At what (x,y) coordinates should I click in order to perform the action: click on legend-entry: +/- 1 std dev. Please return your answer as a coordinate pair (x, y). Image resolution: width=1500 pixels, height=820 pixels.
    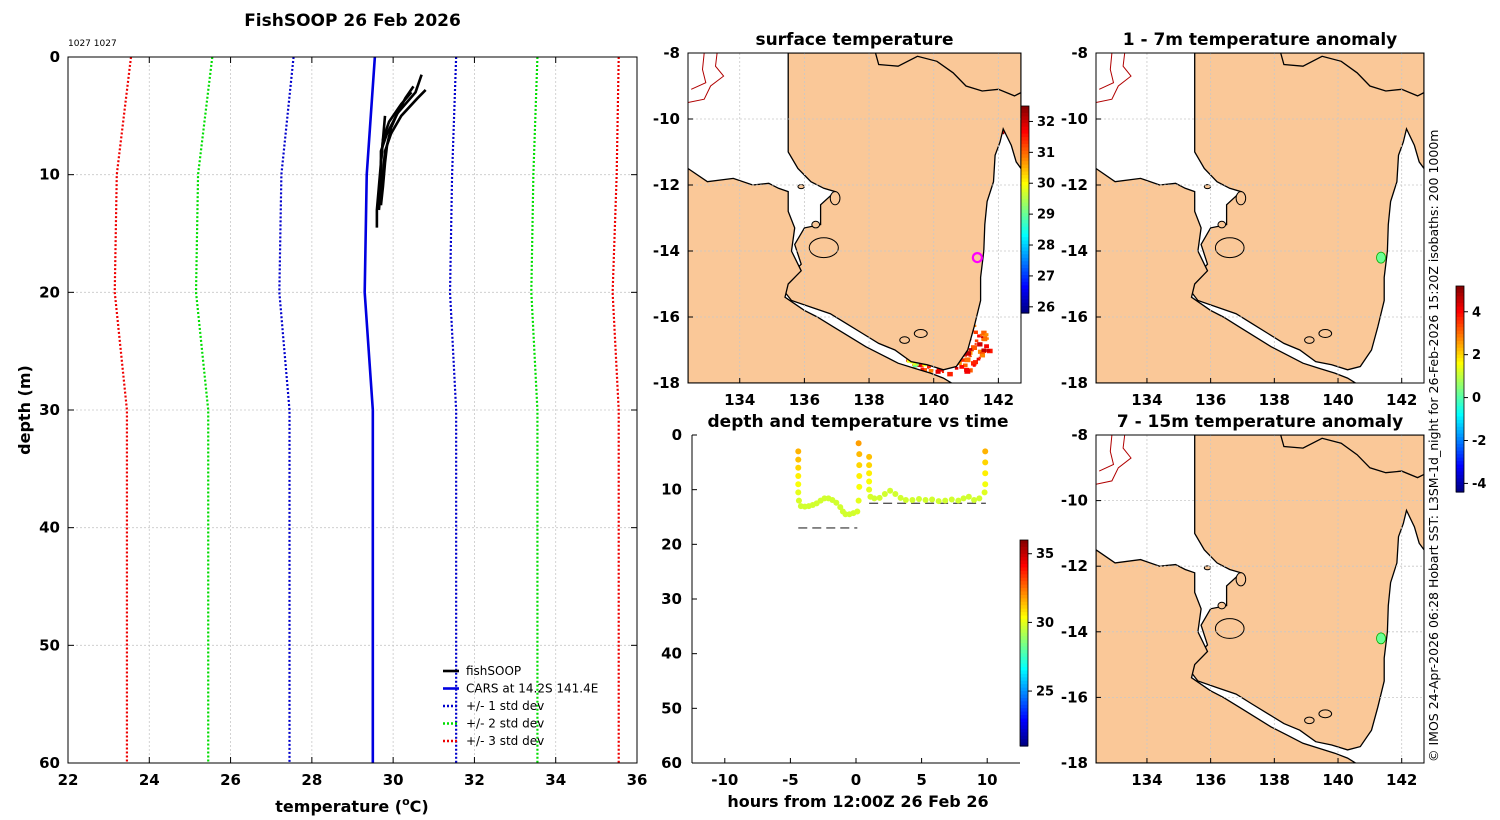
    Looking at the image, I should click on (505, 706).